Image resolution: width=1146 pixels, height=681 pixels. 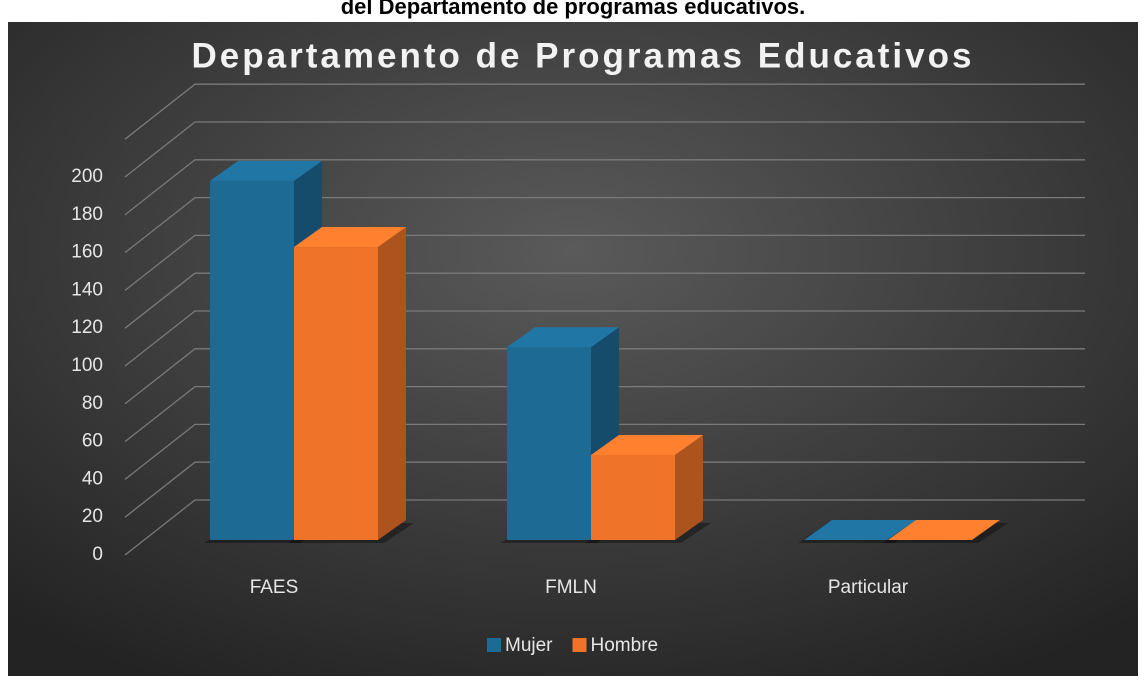 I want to click on y-tick-label: 0, so click(x=97, y=554).